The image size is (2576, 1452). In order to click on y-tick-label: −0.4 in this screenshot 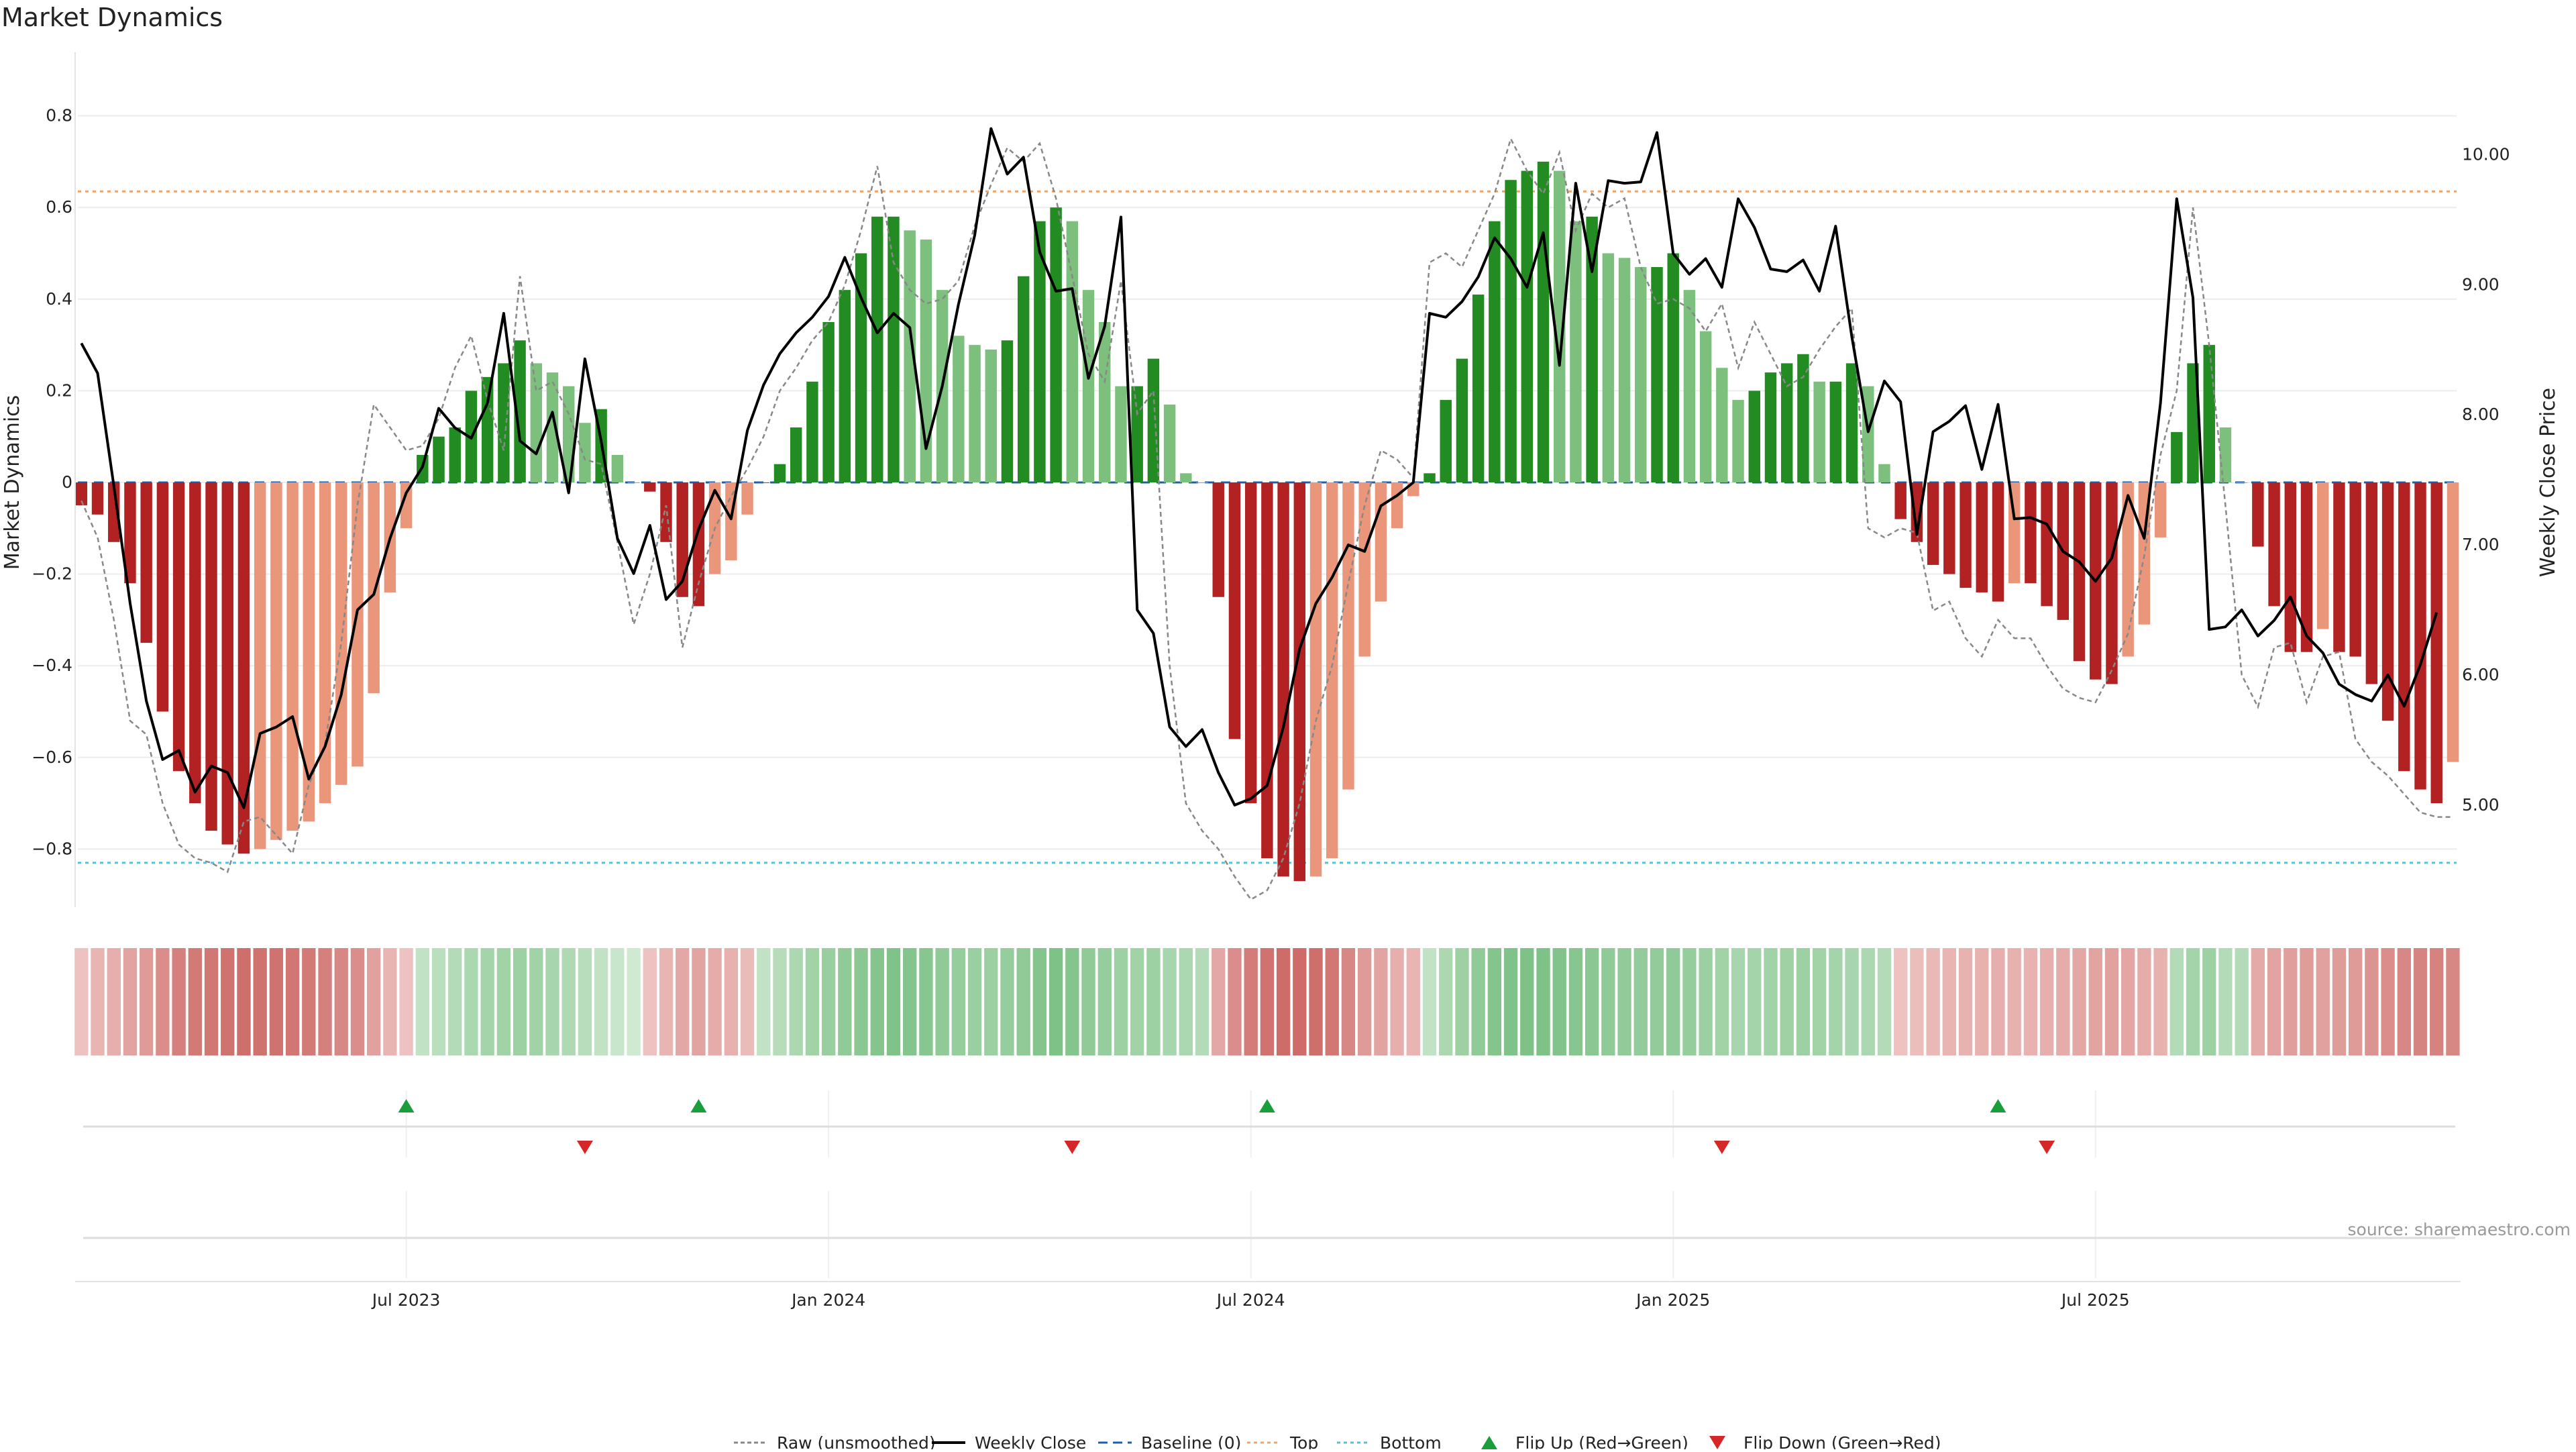, I will do `click(52, 666)`.